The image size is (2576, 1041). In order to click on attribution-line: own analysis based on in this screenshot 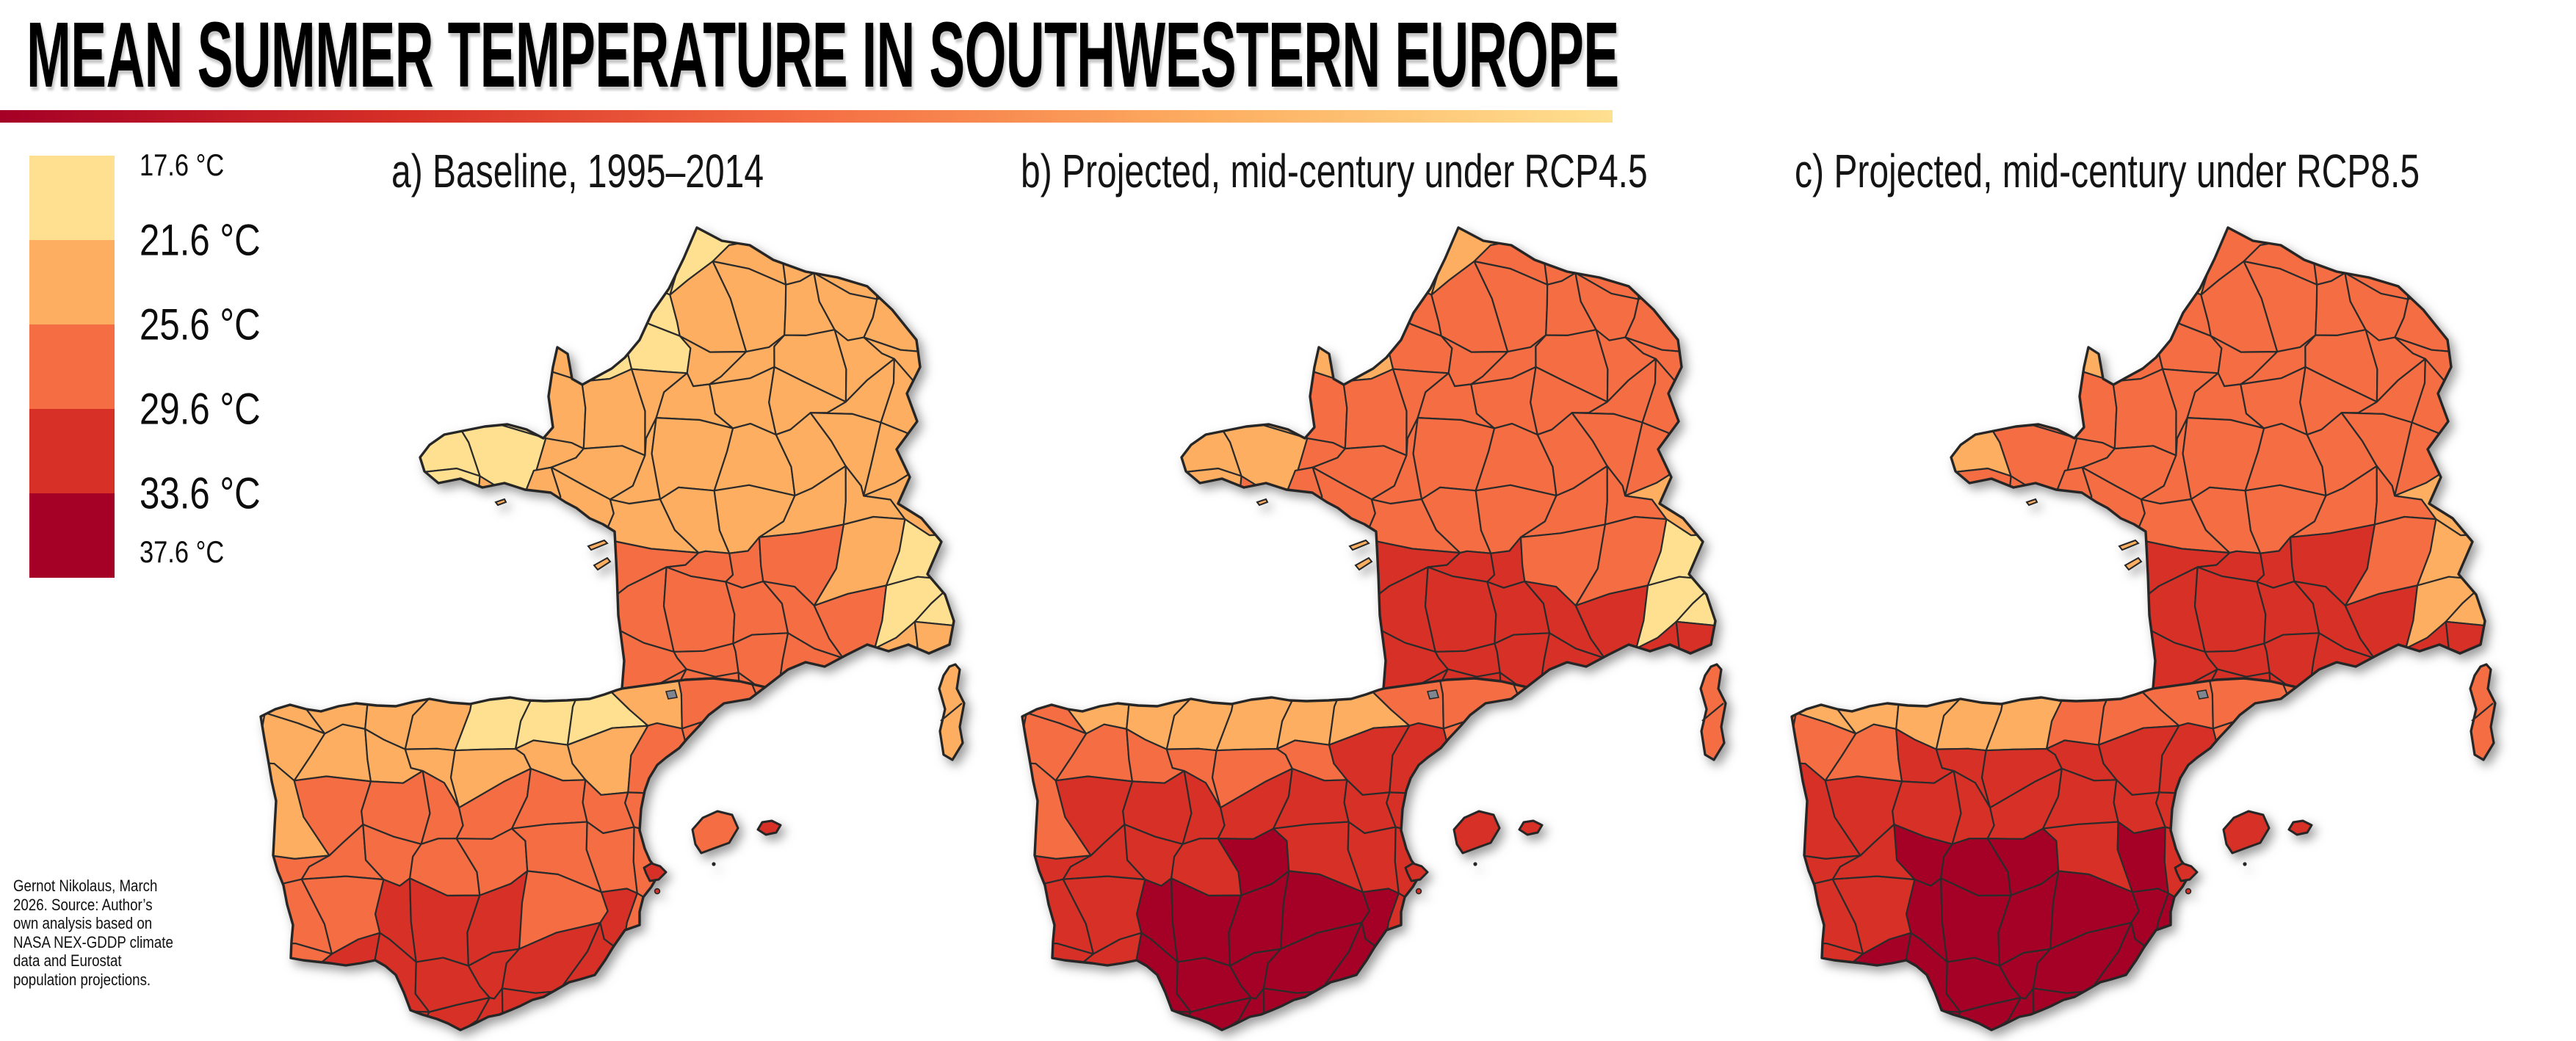, I will do `click(83, 923)`.